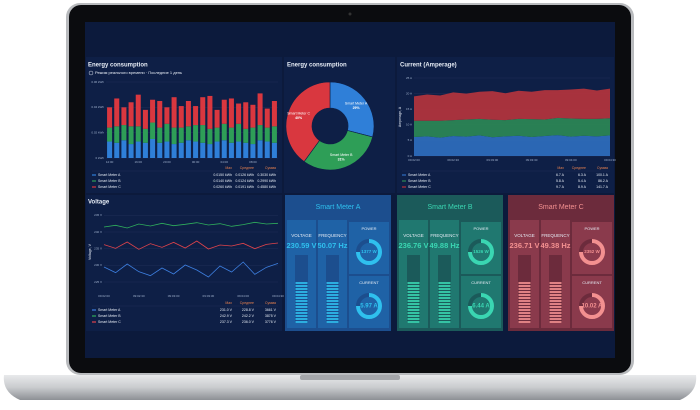  Describe the element at coordinates (244, 181) in the screenshot. I see `legend-stat: 0.0124 kWh` at that location.